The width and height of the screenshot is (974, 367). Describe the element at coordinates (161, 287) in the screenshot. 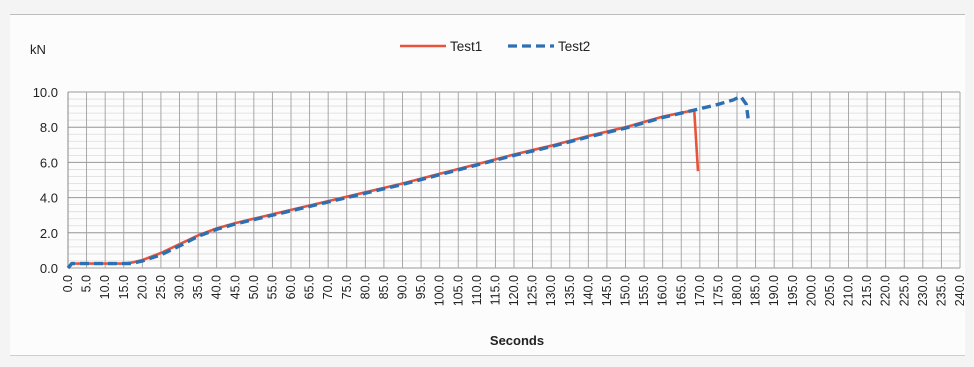

I see `x-tick-label: 25.0` at that location.